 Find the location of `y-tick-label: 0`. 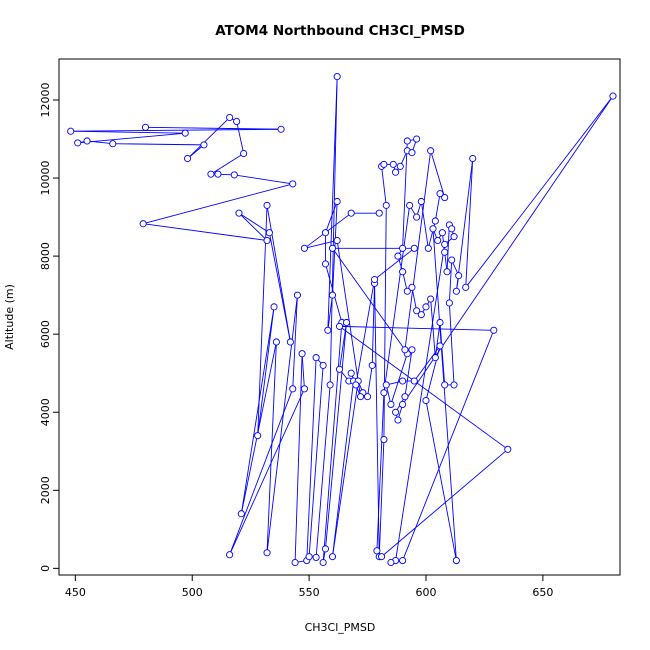

y-tick-label: 0 is located at coordinates (45, 568).